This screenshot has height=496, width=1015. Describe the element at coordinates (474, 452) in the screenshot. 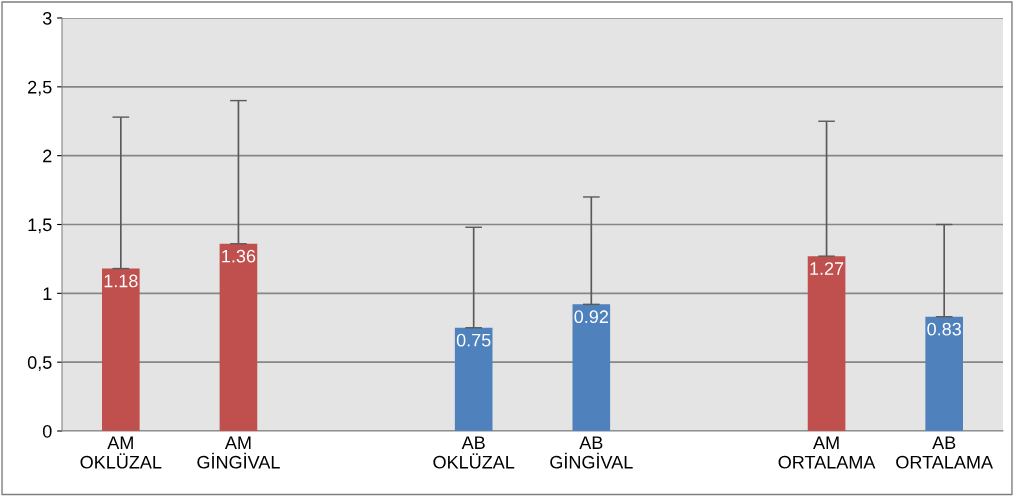

I see `x-tick-label: AB OKLÜZAL` at that location.